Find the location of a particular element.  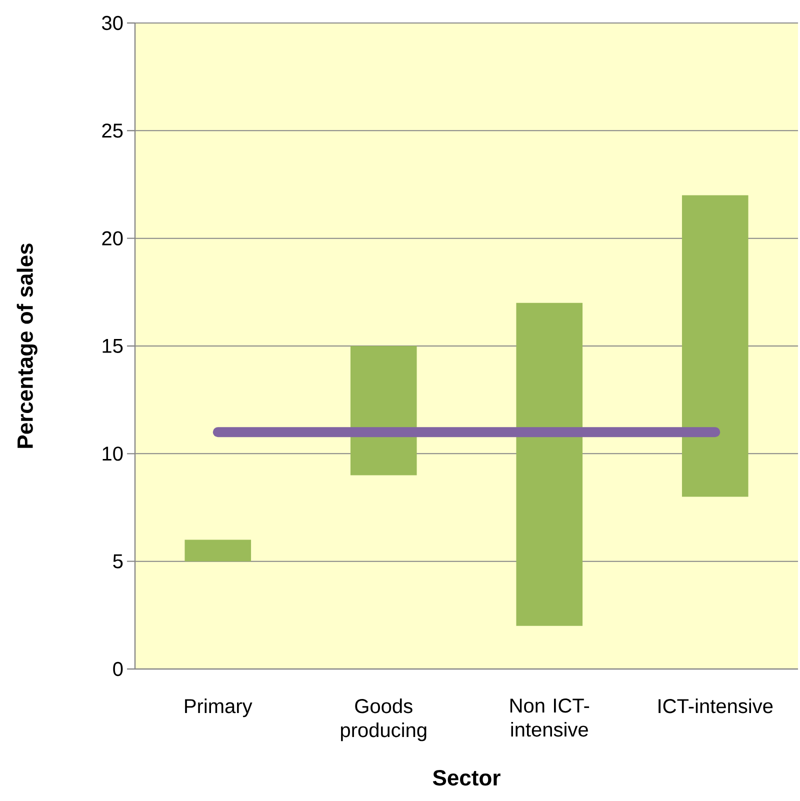

x-tick-label: Non ICT-intensive is located at coordinates (550, 717).